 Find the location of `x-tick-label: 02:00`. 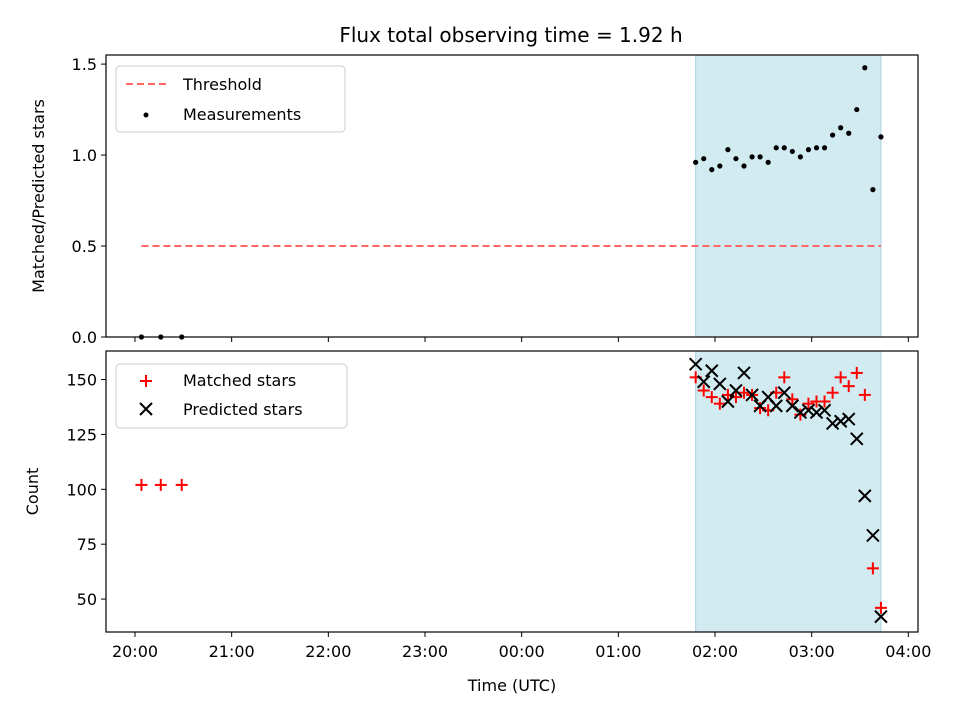

x-tick-label: 02:00 is located at coordinates (715, 651).